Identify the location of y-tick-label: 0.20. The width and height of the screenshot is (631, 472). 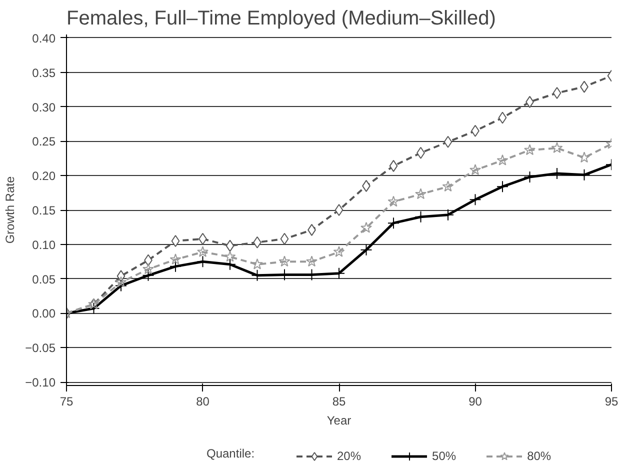
(44, 176).